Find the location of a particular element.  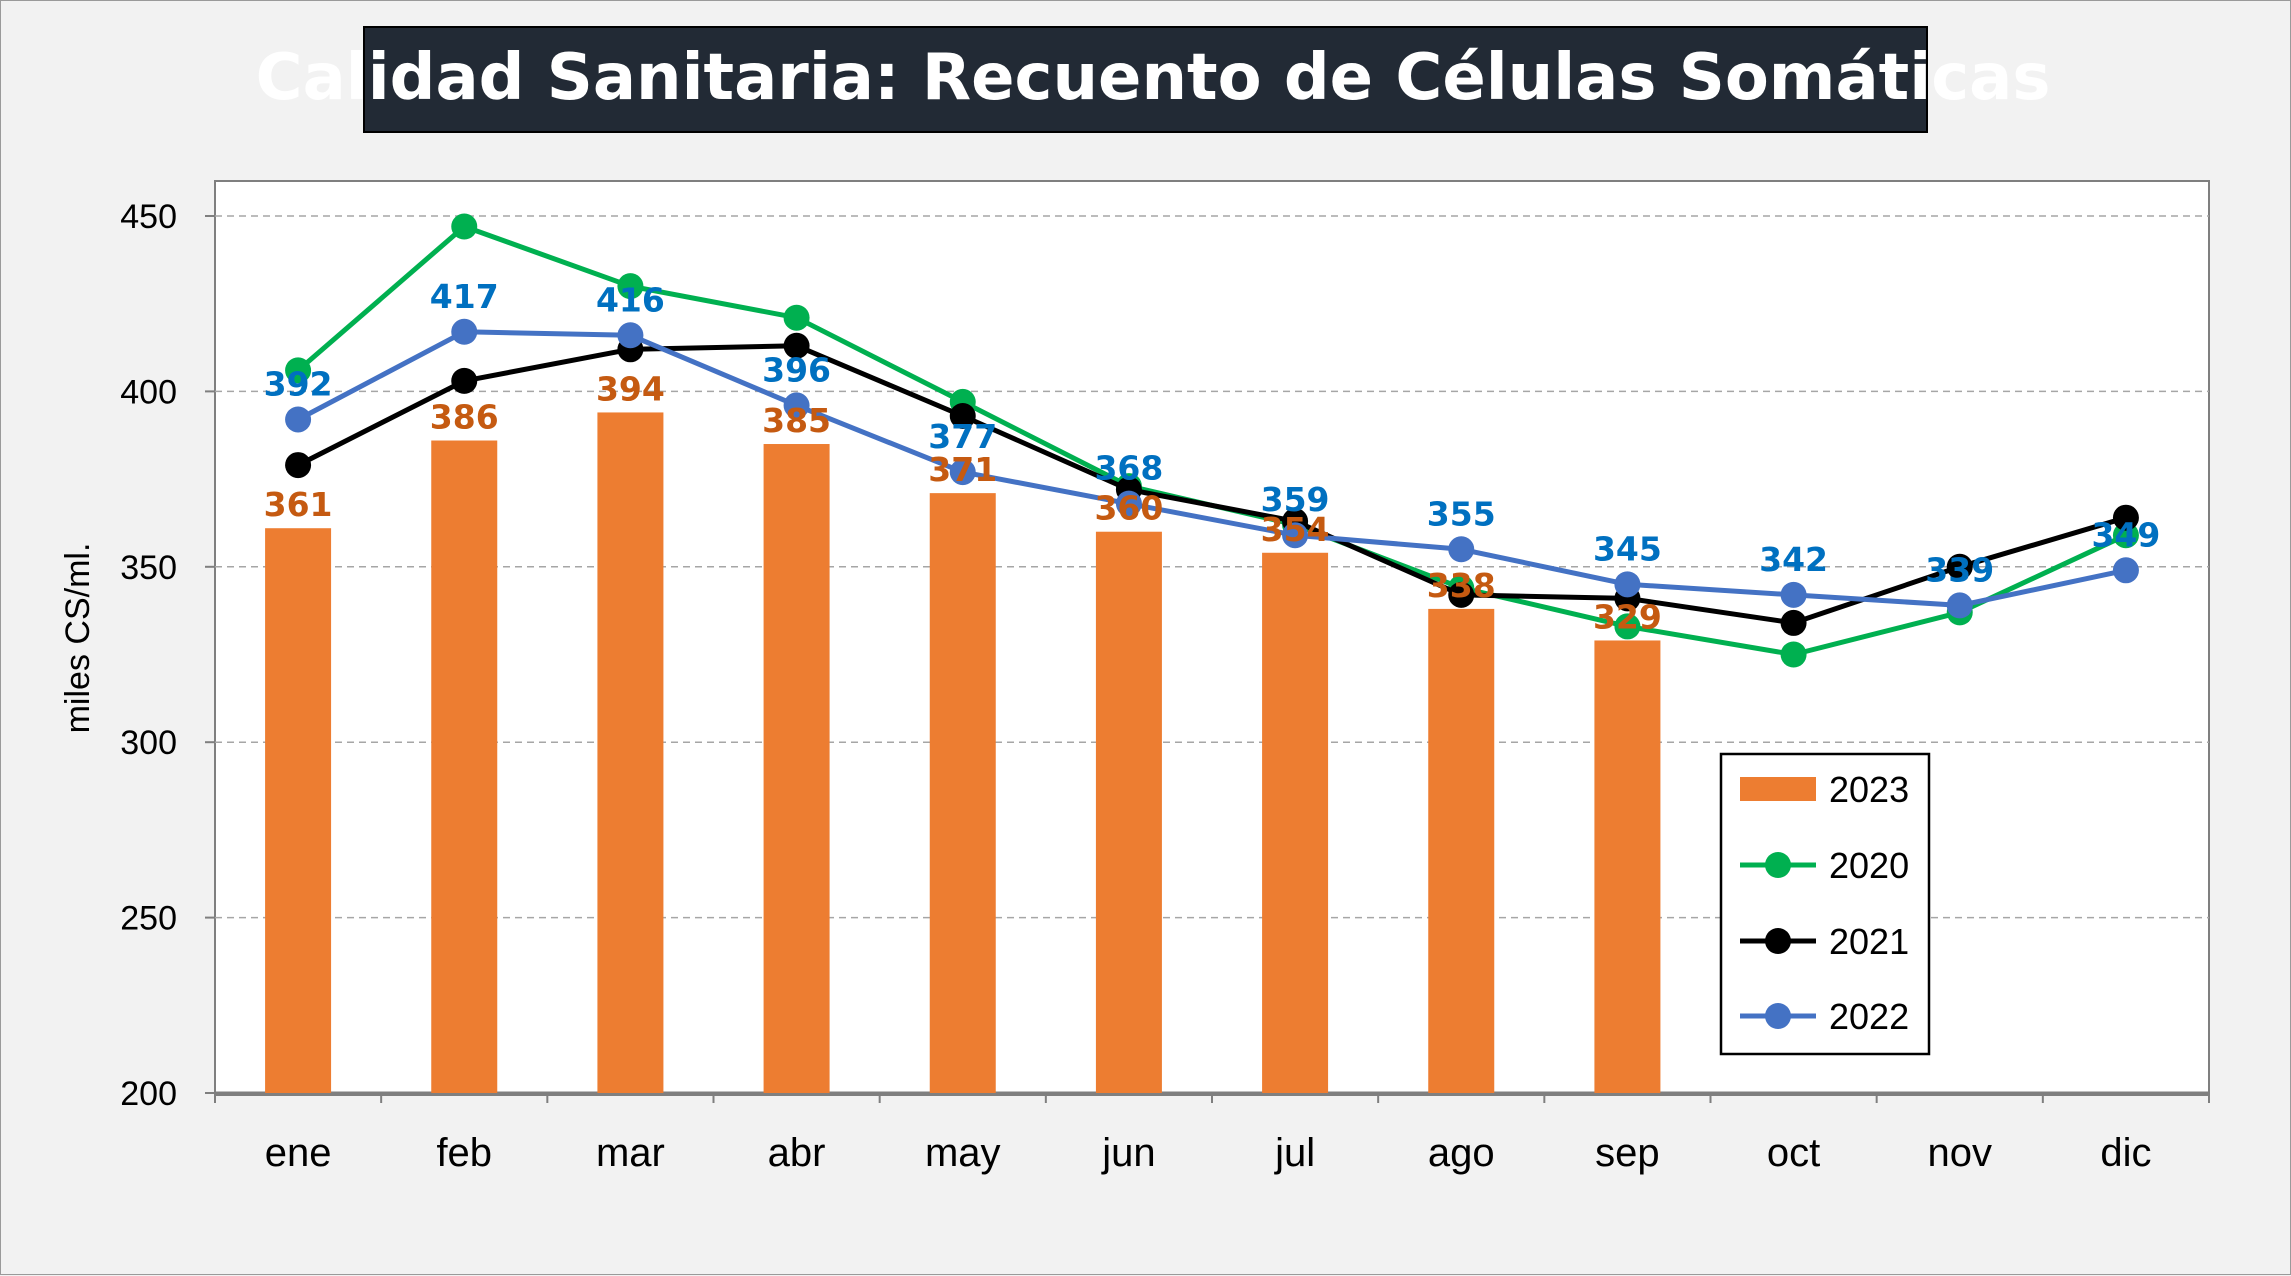

y-tick-label: 200 is located at coordinates (148, 1094).